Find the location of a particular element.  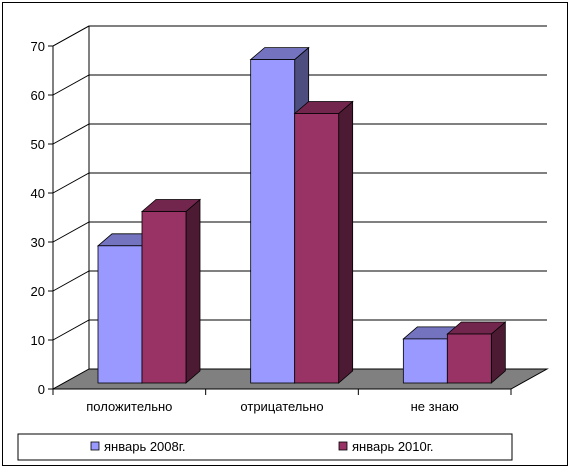

y-tick-label-60: 60 is located at coordinates (38, 95).